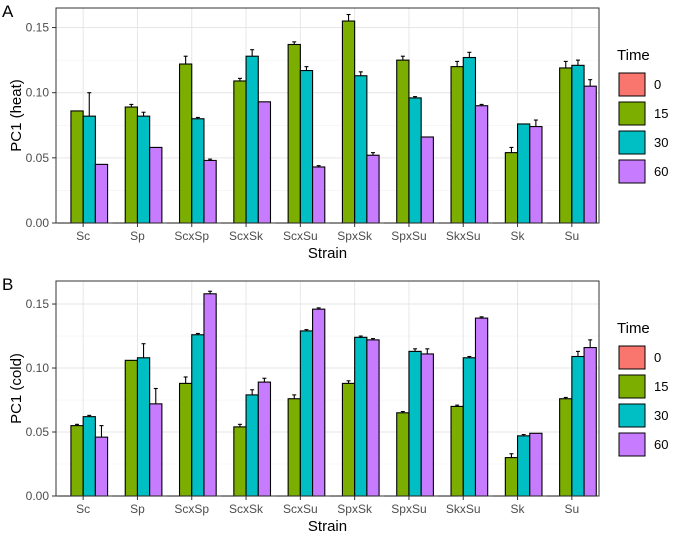  Describe the element at coordinates (156, 185) in the screenshot. I see `bar-Sp-t60` at that location.